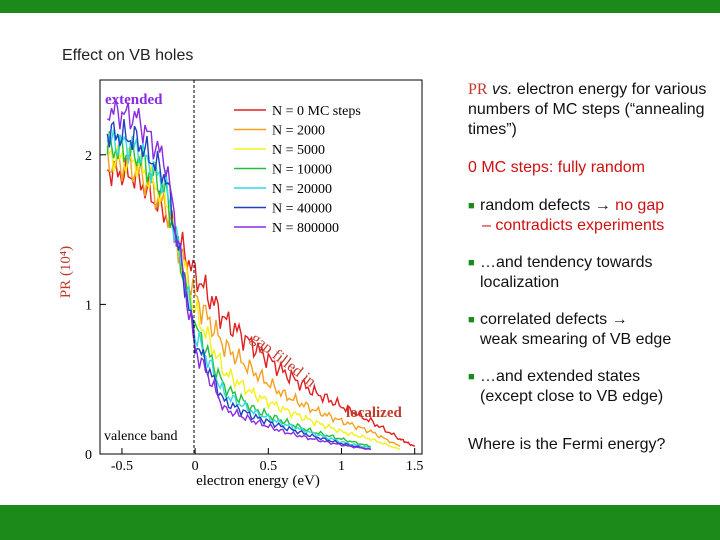 This screenshot has height=540, width=720. What do you see at coordinates (134, 100) in the screenshot?
I see `annotation-extended: extended` at bounding box center [134, 100].